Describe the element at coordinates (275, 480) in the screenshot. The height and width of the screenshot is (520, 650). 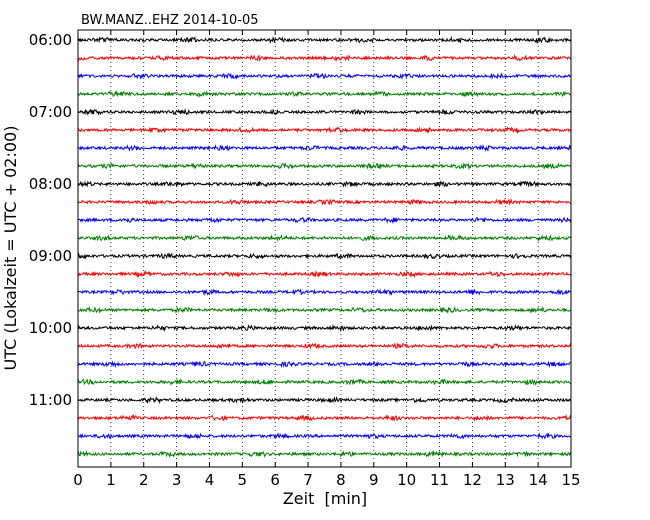
I see `x-tick-label-6: 6` at that location.